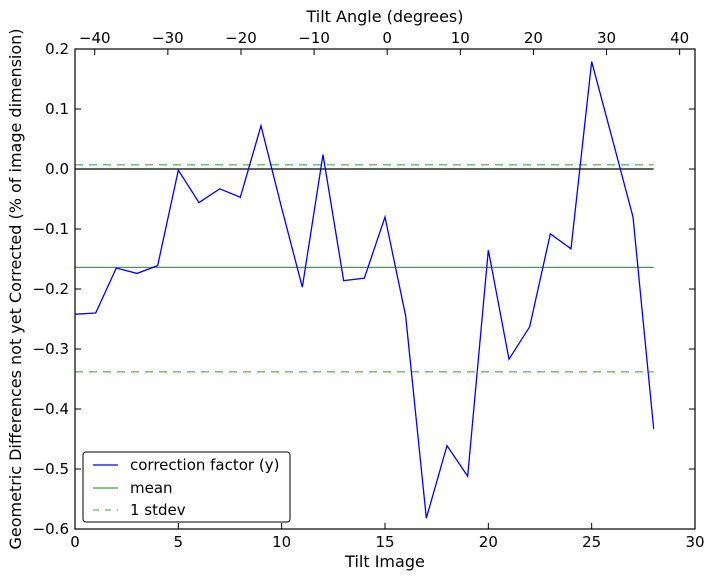  I want to click on x-axis-label: Tilt Image, so click(384, 561).